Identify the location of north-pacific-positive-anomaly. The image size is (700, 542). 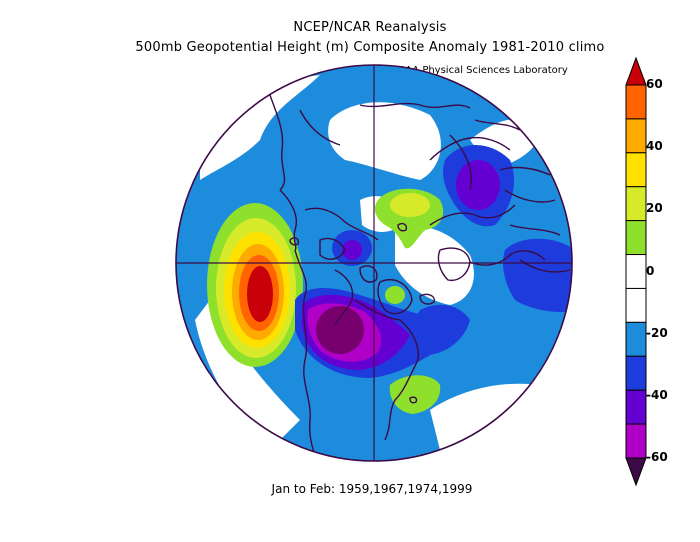
(255, 285).